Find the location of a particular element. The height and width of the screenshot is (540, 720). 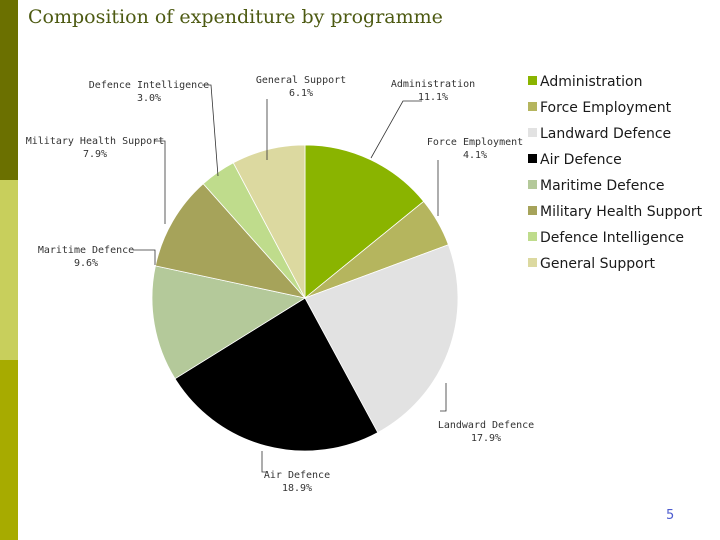

pie-slice-general-support is located at coordinates (269, 221).